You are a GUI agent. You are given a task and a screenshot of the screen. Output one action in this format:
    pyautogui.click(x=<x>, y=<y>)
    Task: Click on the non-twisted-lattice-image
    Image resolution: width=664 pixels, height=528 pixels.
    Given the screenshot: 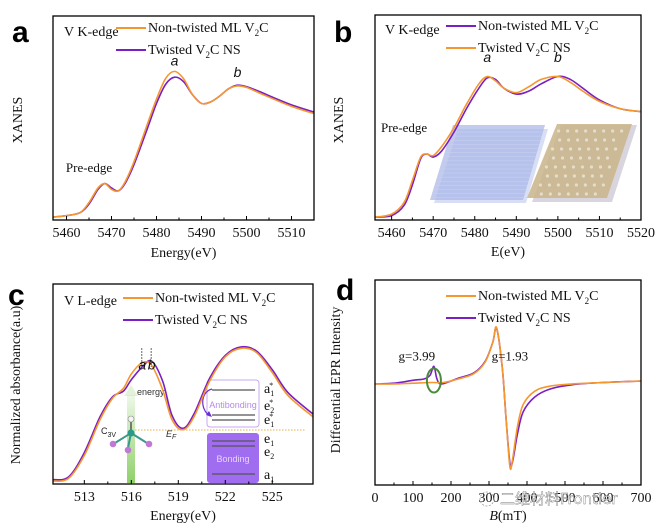 What is the action you would take?
    pyautogui.click(x=489, y=164)
    